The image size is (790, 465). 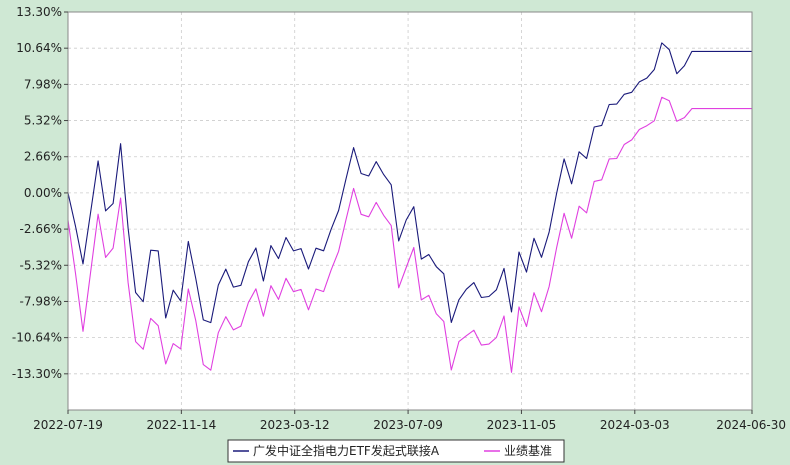 I want to click on y-tick-label-2: 7.98%, so click(x=43, y=84).